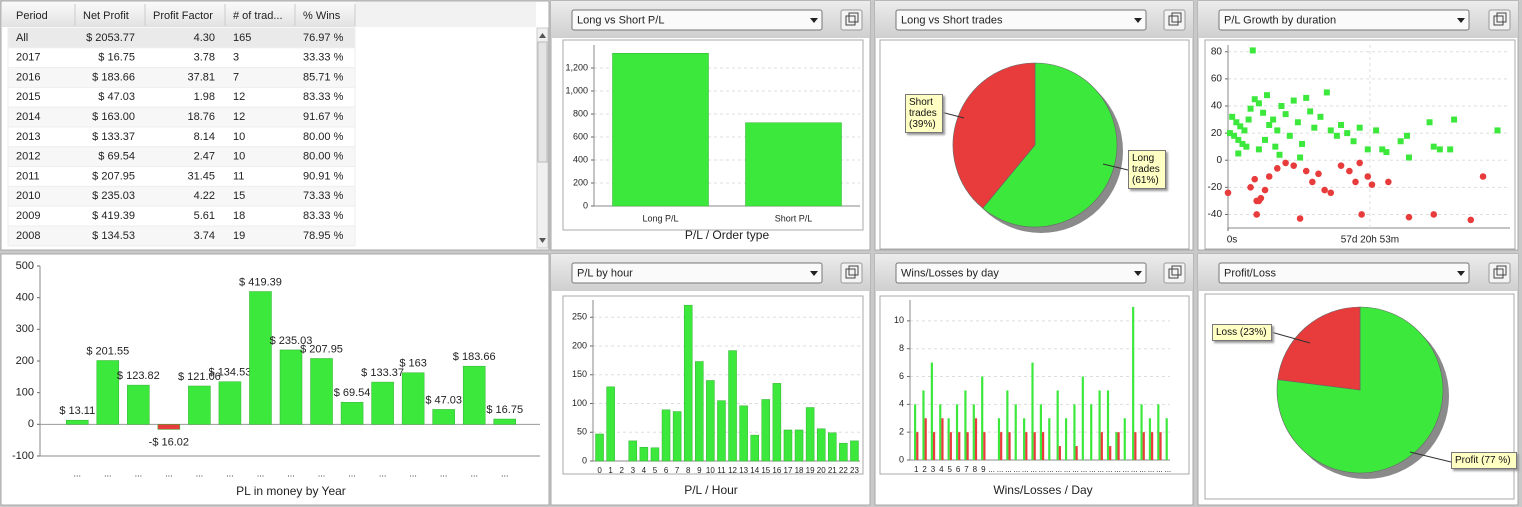 This screenshot has width=1522, height=507. What do you see at coordinates (106, 16) in the screenshot?
I see `column-header: Net Profit` at bounding box center [106, 16].